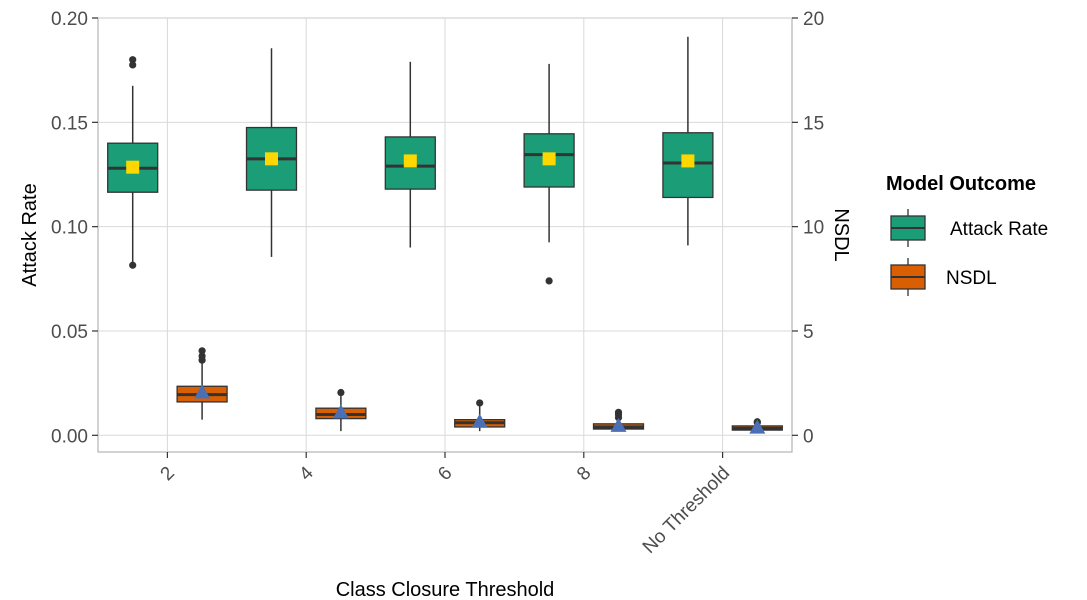 The width and height of the screenshot is (1087, 600). Describe the element at coordinates (813, 19) in the screenshot. I see `y-right-tick-label: 20` at that location.